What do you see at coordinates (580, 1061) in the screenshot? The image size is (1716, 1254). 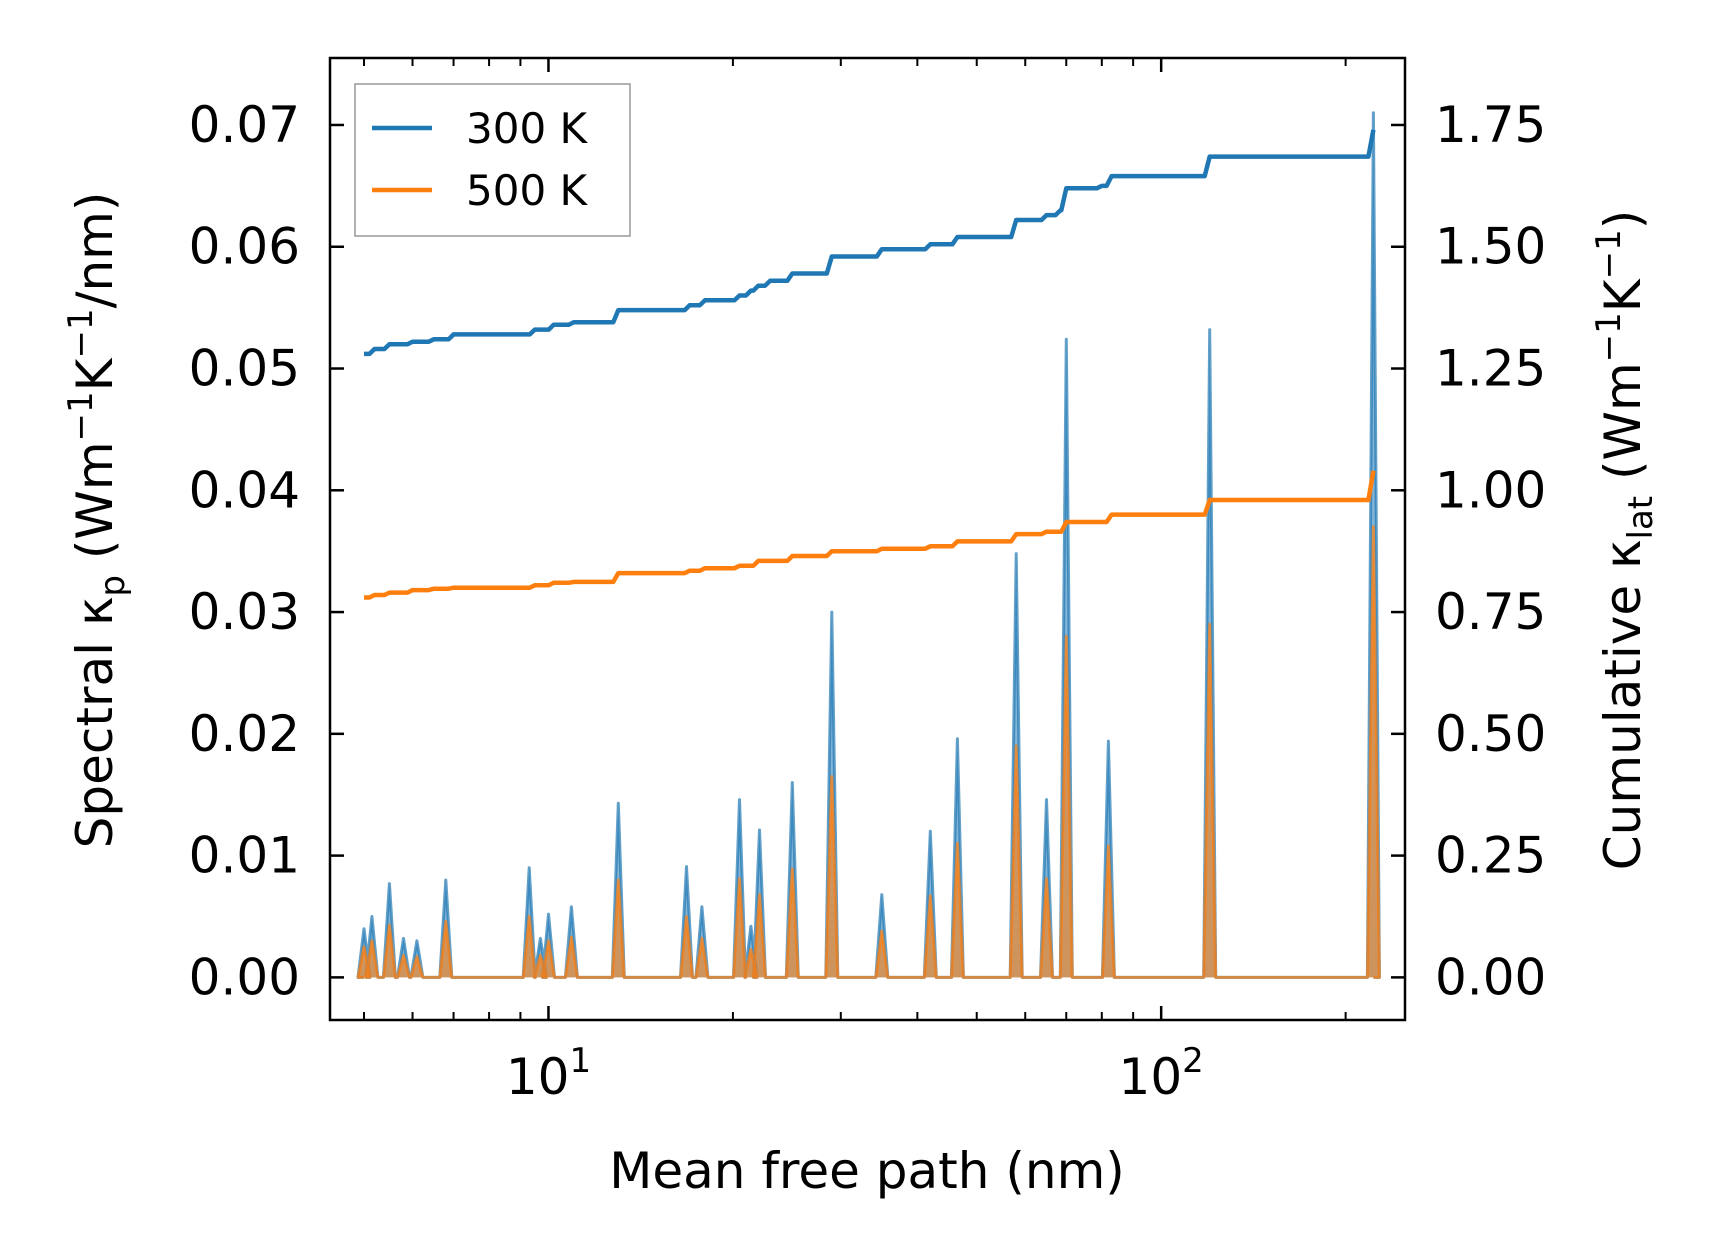 I see `x-tick-label-exp: 1` at bounding box center [580, 1061].